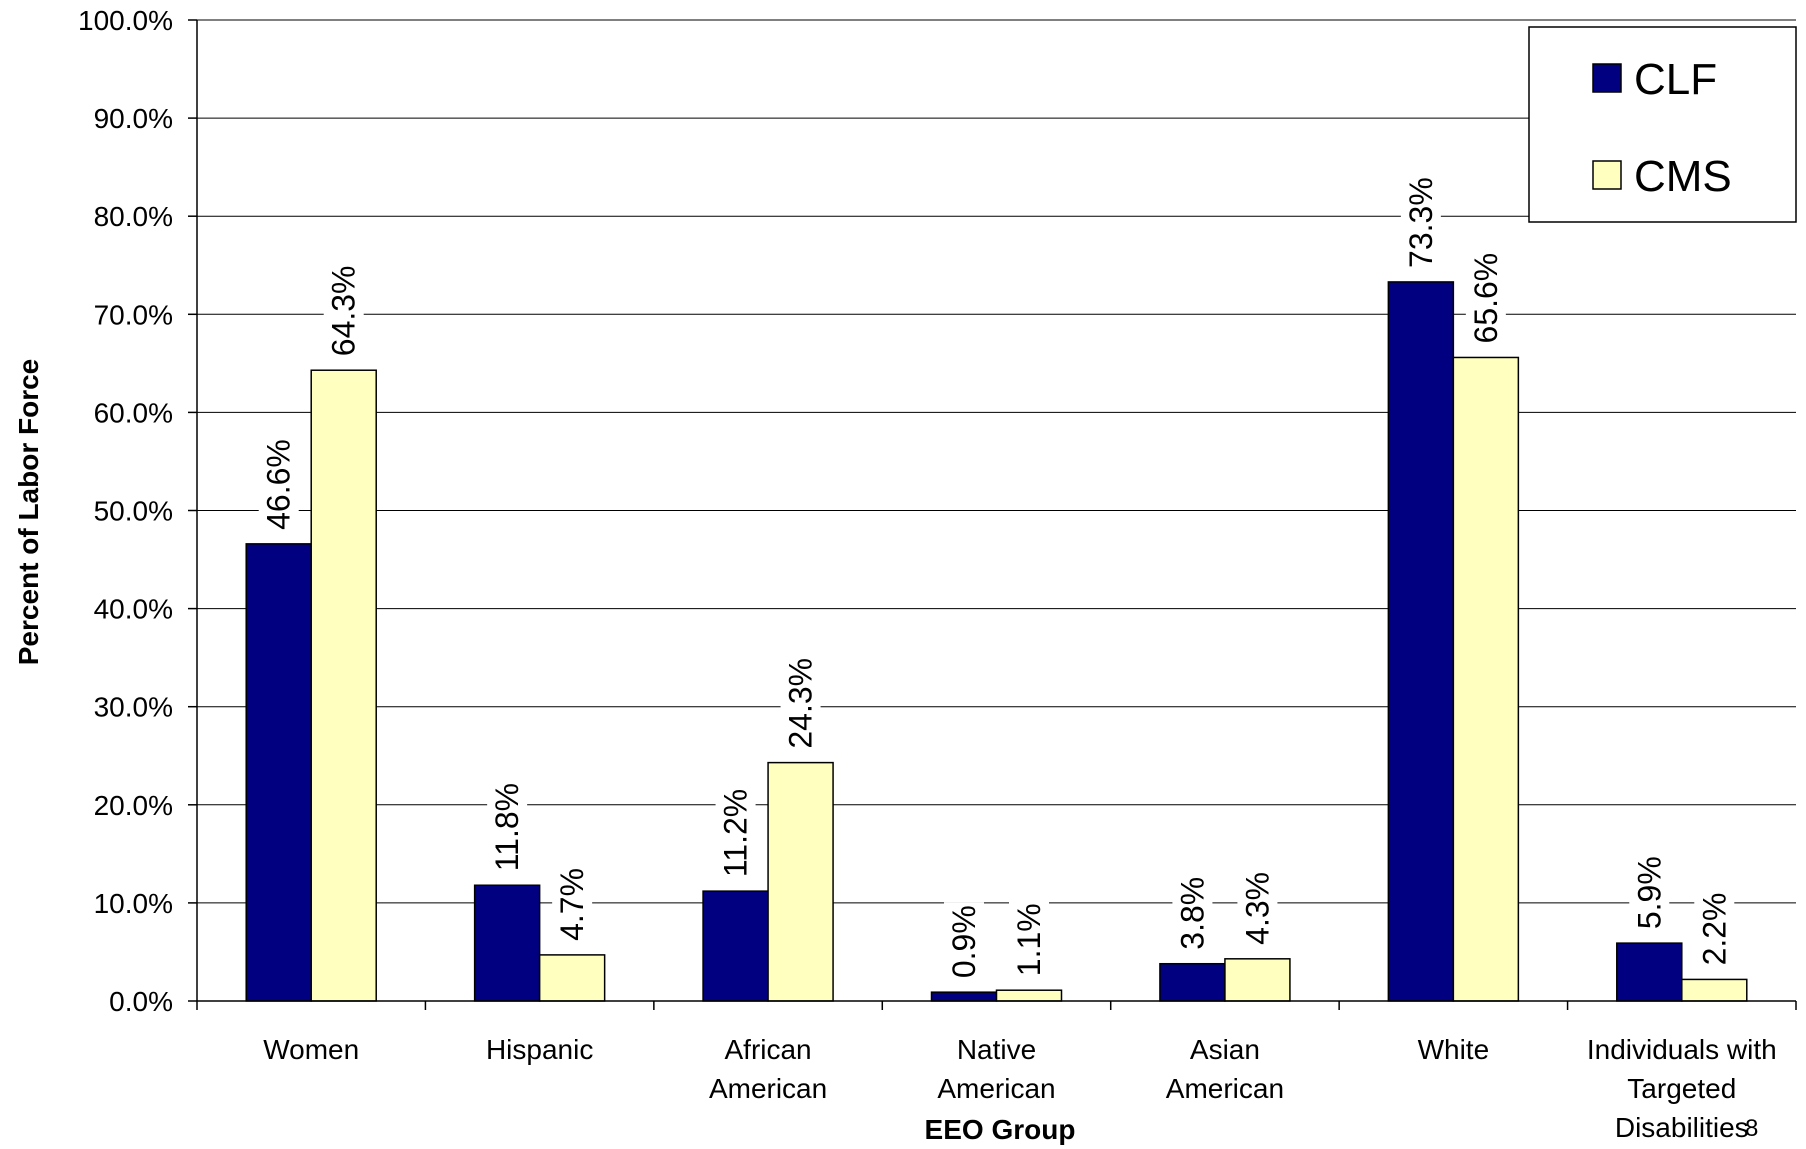 This screenshot has width=1806, height=1149. Describe the element at coordinates (1454, 1049) in the screenshot. I see `x-category-label: White` at that location.